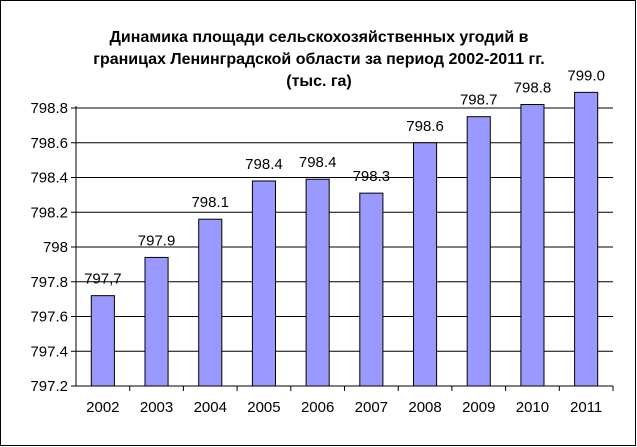  Describe the element at coordinates (317, 407) in the screenshot. I see `x-tick-label-2006: 2006` at that location.